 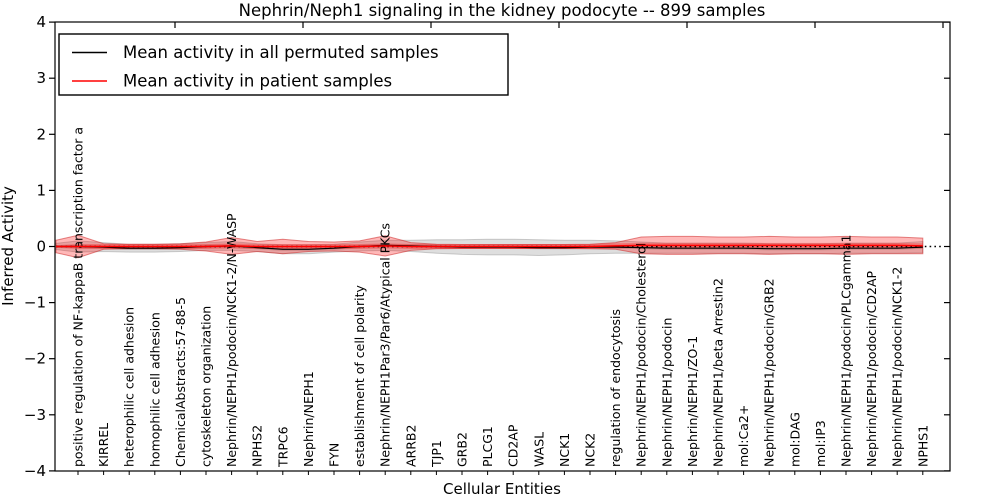 What do you see at coordinates (35, 471) in the screenshot?
I see `y-tick-label: −4` at bounding box center [35, 471].